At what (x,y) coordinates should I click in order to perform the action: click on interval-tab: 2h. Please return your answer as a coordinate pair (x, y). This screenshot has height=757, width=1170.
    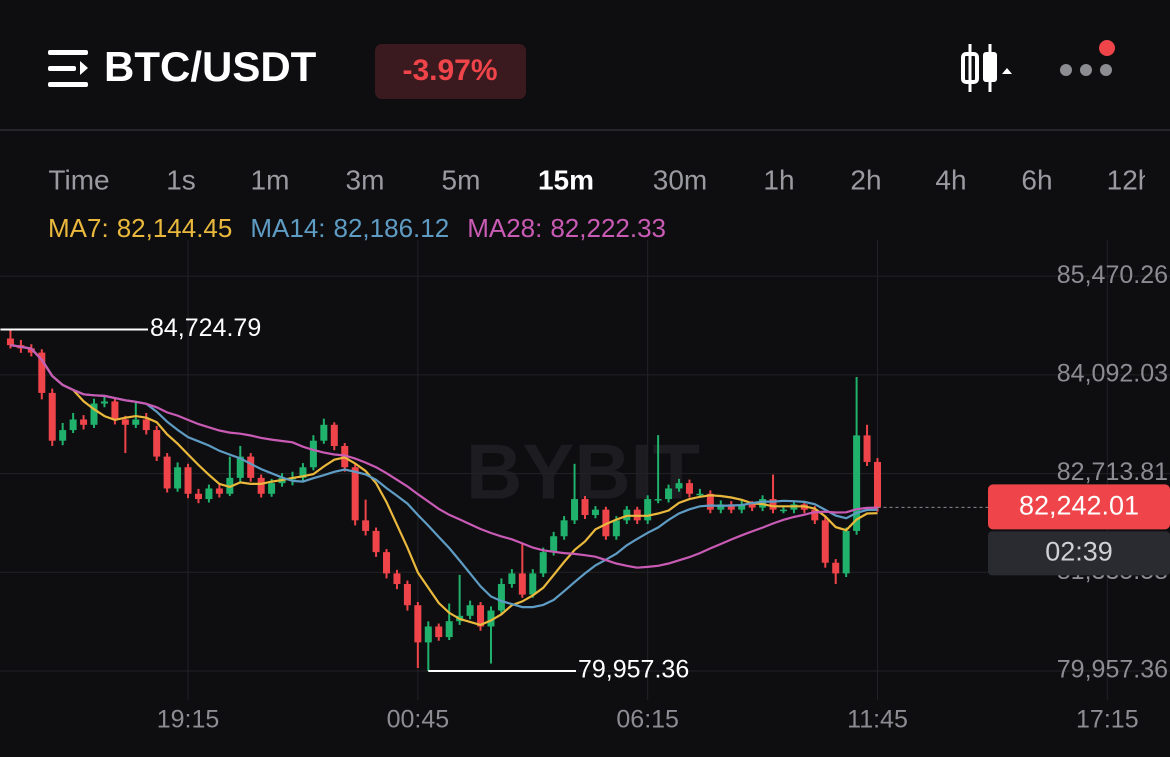
    Looking at the image, I should click on (865, 179).